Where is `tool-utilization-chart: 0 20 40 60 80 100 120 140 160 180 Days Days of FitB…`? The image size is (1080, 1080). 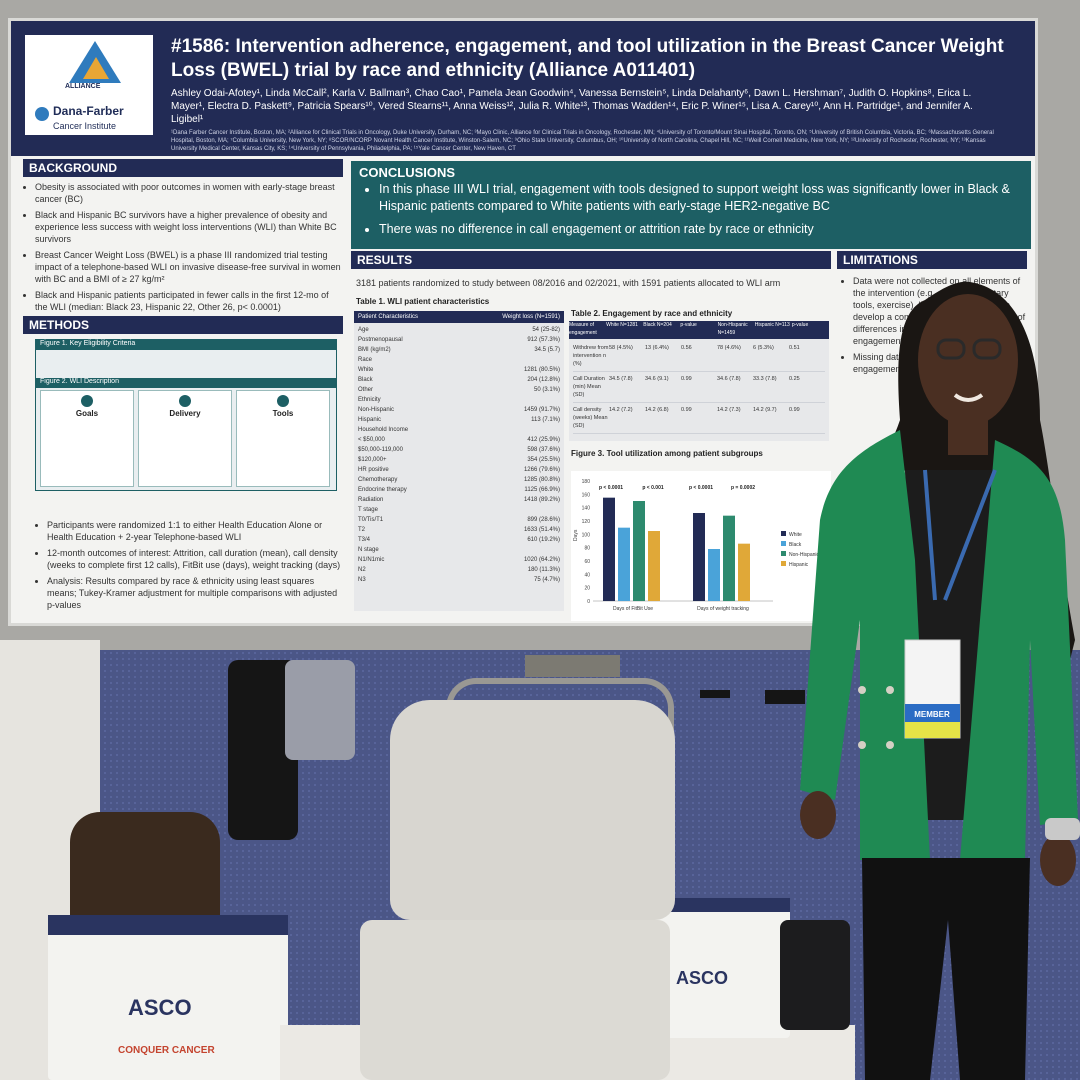
tool-utilization-chart: 0 20 40 60 80 100 120 140 160 180 Days Days of FitB… is located at coordinates (701, 546).